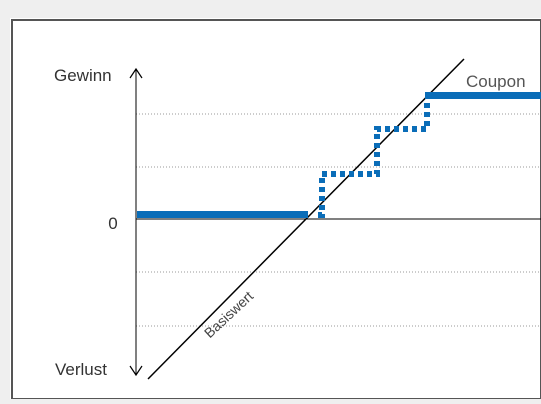 The height and width of the screenshot is (404, 541). What do you see at coordinates (136, 371) in the screenshot?
I see `down-arrow-icon` at bounding box center [136, 371].